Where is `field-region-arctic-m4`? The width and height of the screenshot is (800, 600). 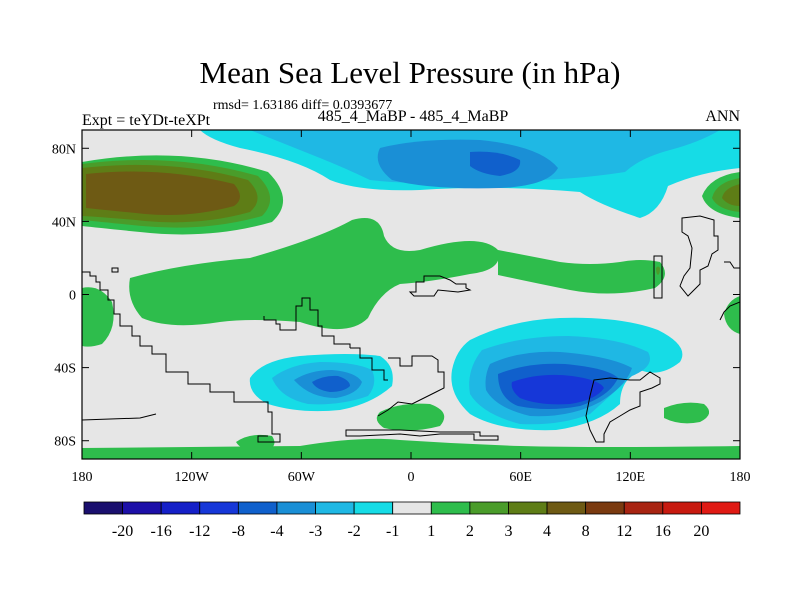
field-region-arctic-m4 is located at coordinates (495, 163).